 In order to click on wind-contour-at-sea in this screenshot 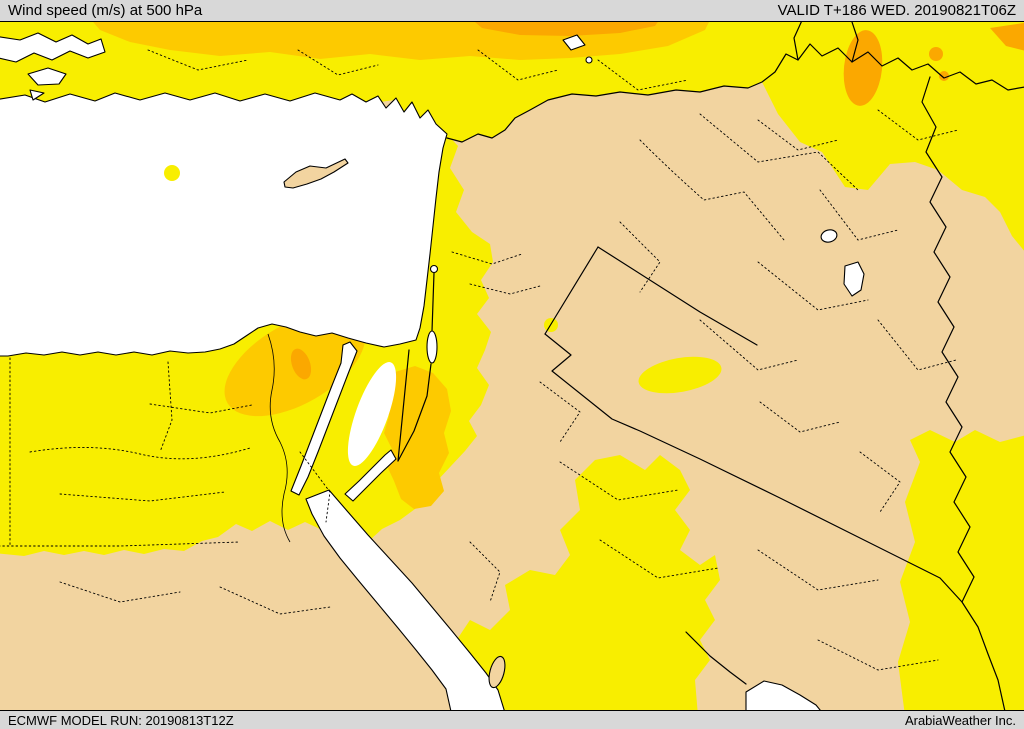, I will do `click(172, 173)`.